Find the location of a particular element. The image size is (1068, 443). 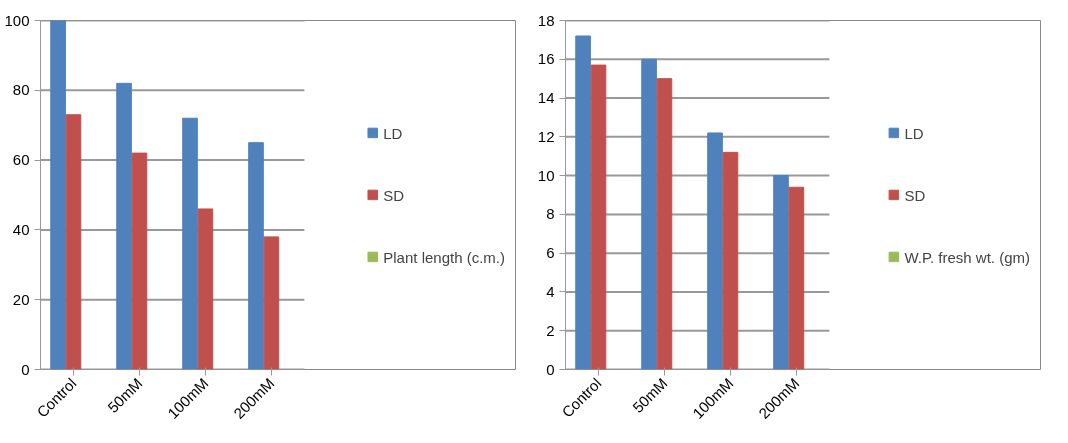

legend-label: Plant length (c.m.) is located at coordinates (444, 256).